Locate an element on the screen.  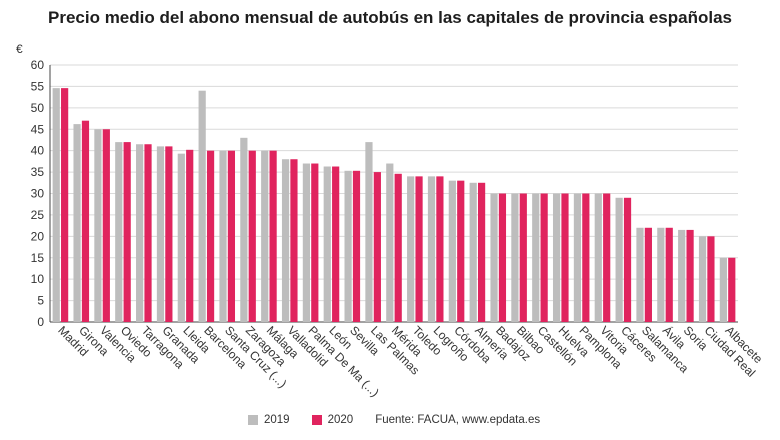
y-tick-label: 20 is located at coordinates (38, 236).